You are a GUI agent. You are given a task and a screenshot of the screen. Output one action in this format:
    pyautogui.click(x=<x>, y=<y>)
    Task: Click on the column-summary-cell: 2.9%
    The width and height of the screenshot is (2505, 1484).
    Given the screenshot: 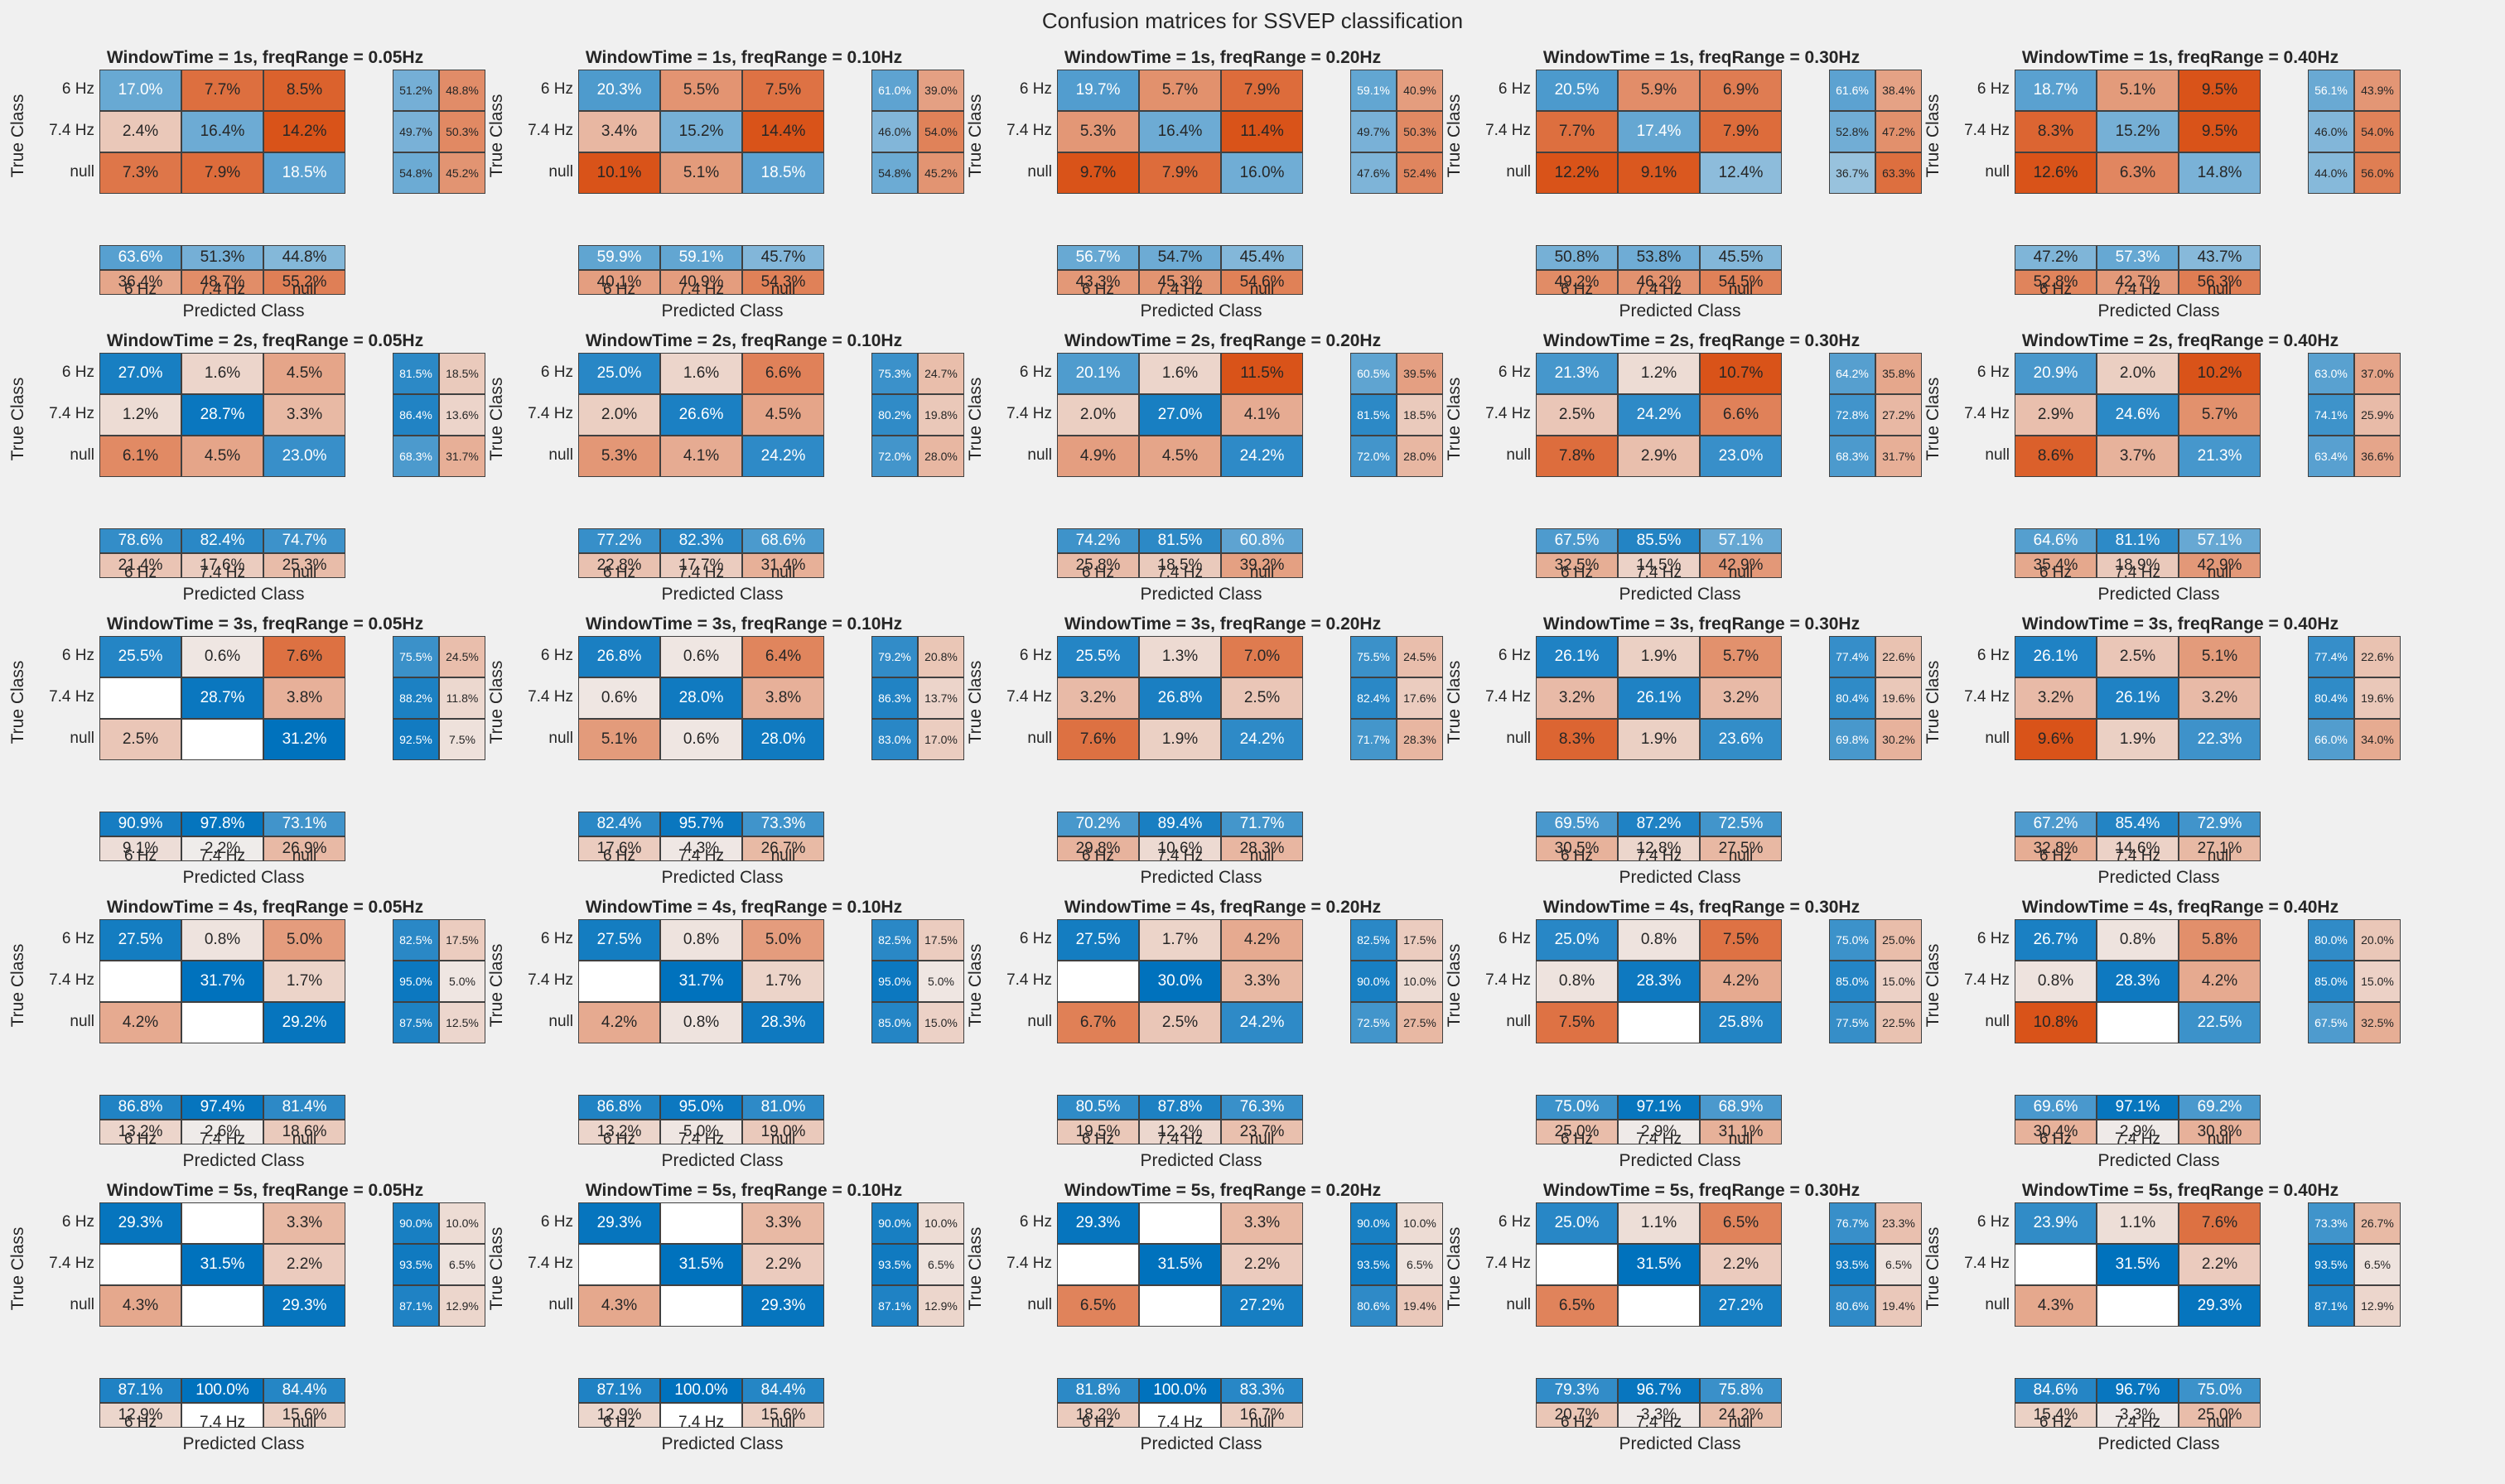 What is the action you would take?
    pyautogui.click(x=1659, y=1132)
    